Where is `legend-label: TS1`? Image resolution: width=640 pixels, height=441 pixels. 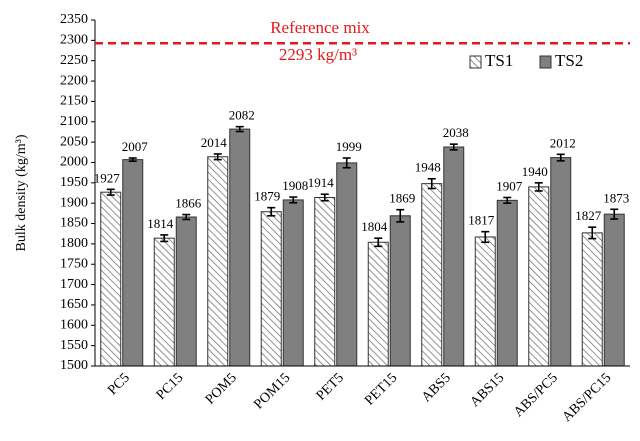
legend-label: TS1 is located at coordinates (499, 60).